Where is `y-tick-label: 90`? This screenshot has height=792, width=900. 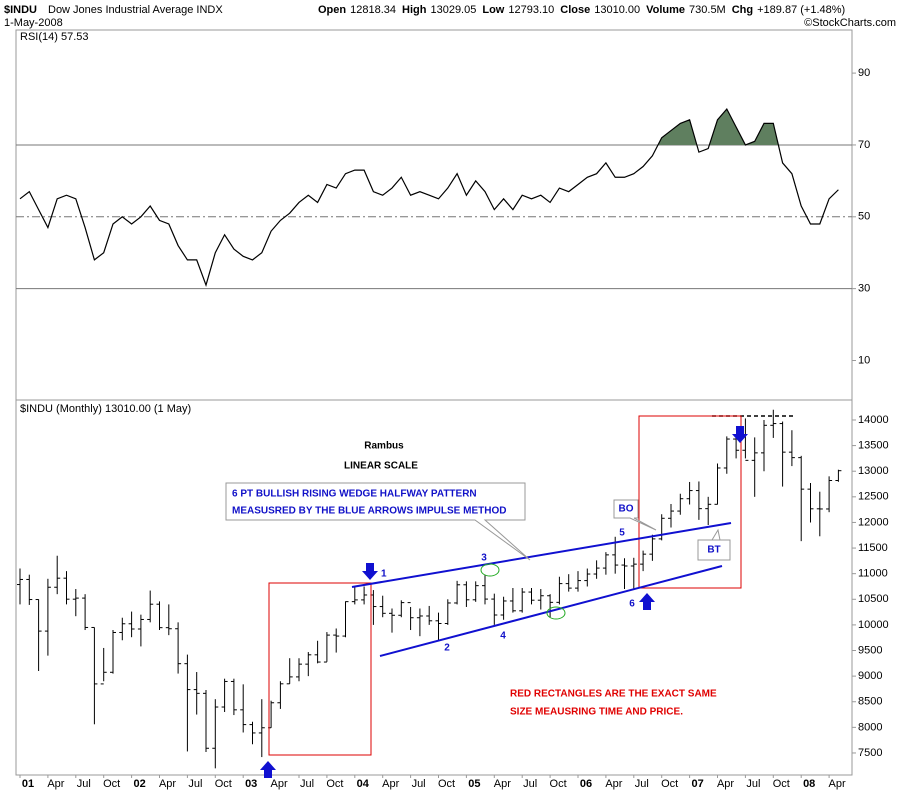 y-tick-label: 90 is located at coordinates (864, 73).